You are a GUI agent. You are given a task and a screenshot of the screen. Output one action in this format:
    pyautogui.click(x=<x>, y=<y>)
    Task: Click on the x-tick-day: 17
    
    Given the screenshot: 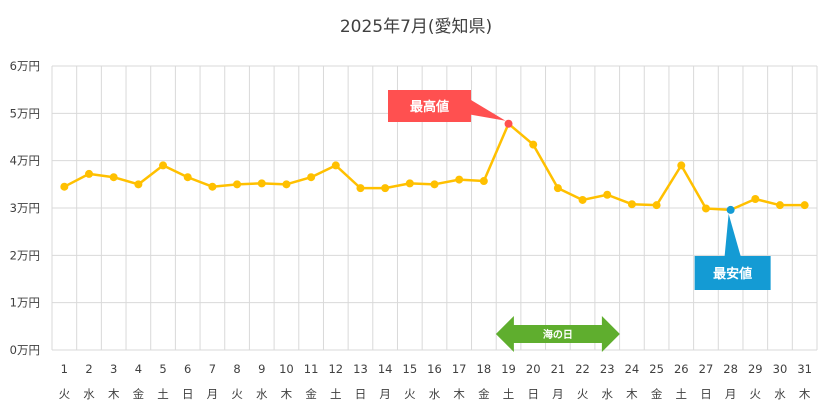 What is the action you would take?
    pyautogui.click(x=459, y=369)
    